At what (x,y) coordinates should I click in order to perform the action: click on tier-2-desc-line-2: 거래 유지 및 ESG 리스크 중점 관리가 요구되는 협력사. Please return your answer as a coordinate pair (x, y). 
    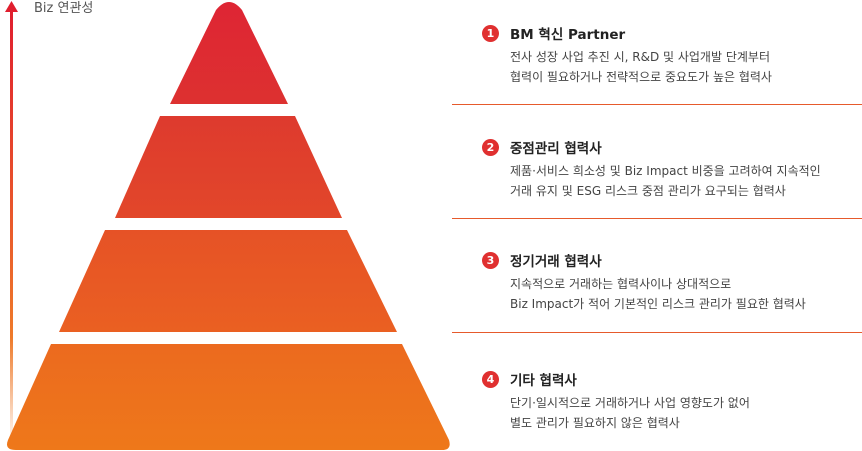
    Looking at the image, I should click on (648, 191).